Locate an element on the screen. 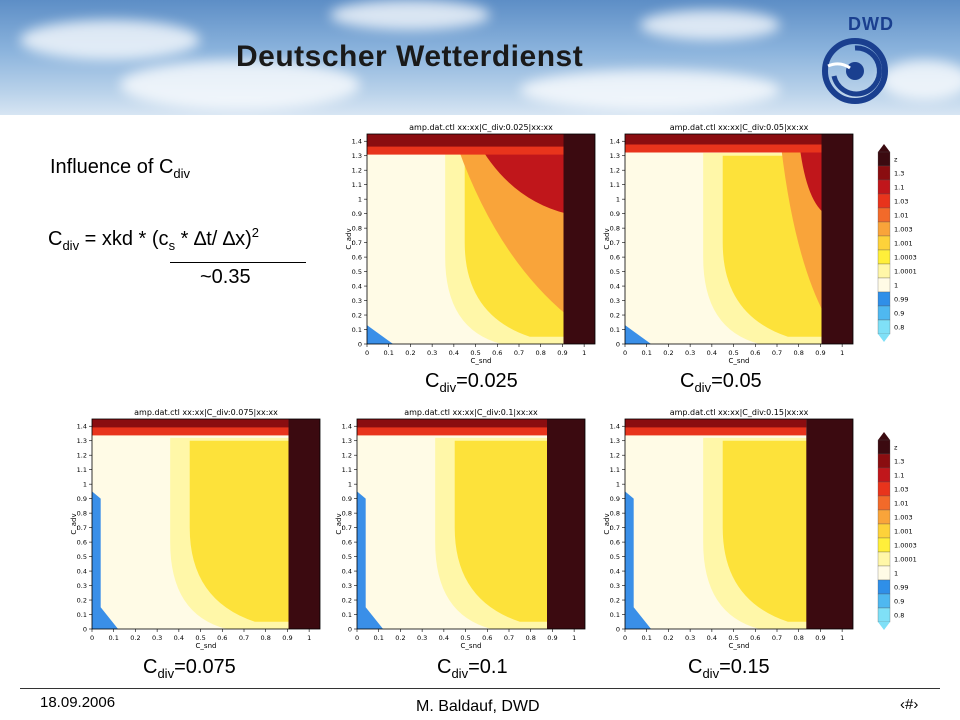  colorbar-label: z is located at coordinates (896, 448).